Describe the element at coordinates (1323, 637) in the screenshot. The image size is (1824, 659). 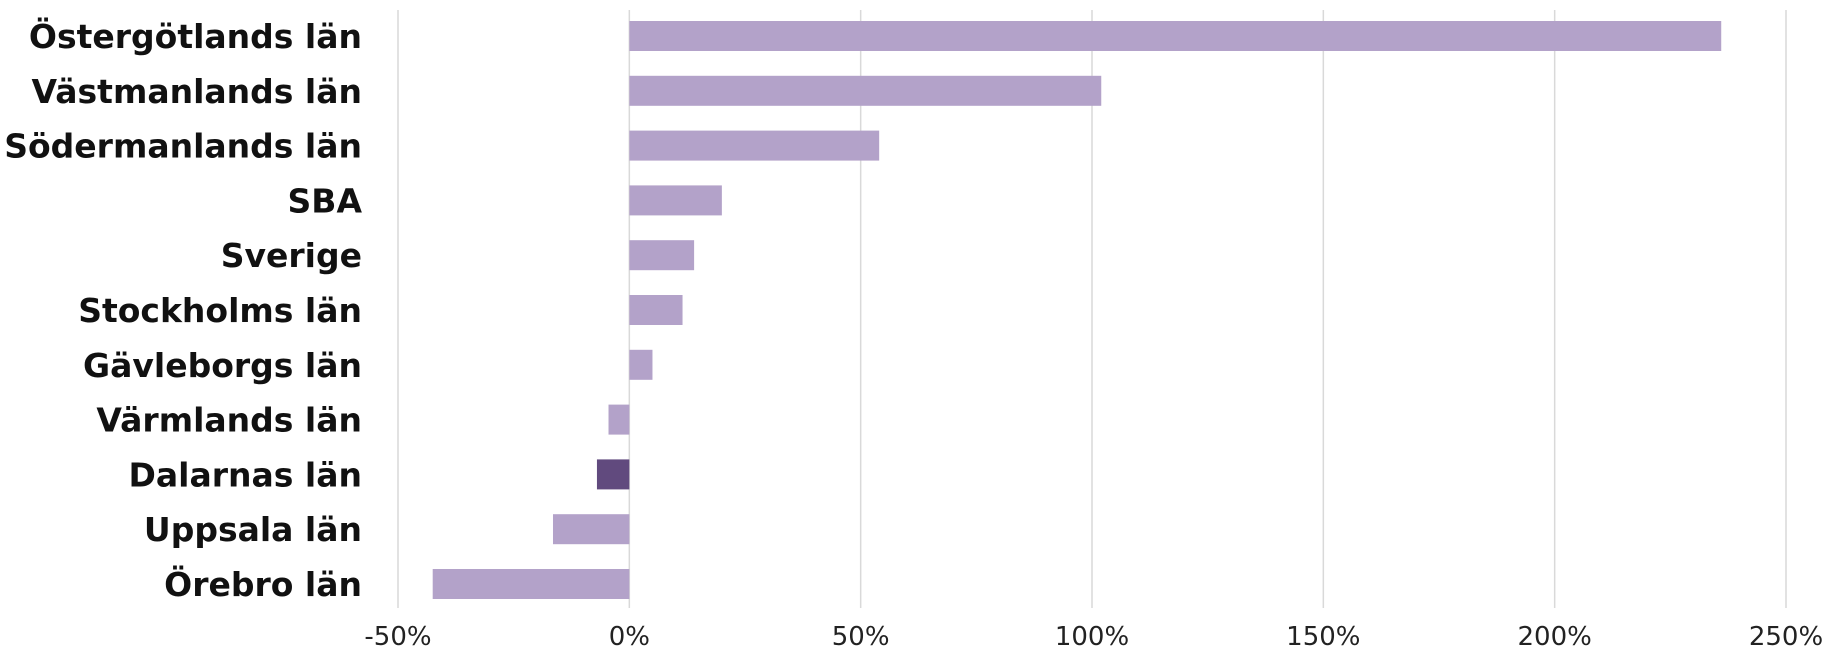
I see `x-tick-label: 150%` at that location.